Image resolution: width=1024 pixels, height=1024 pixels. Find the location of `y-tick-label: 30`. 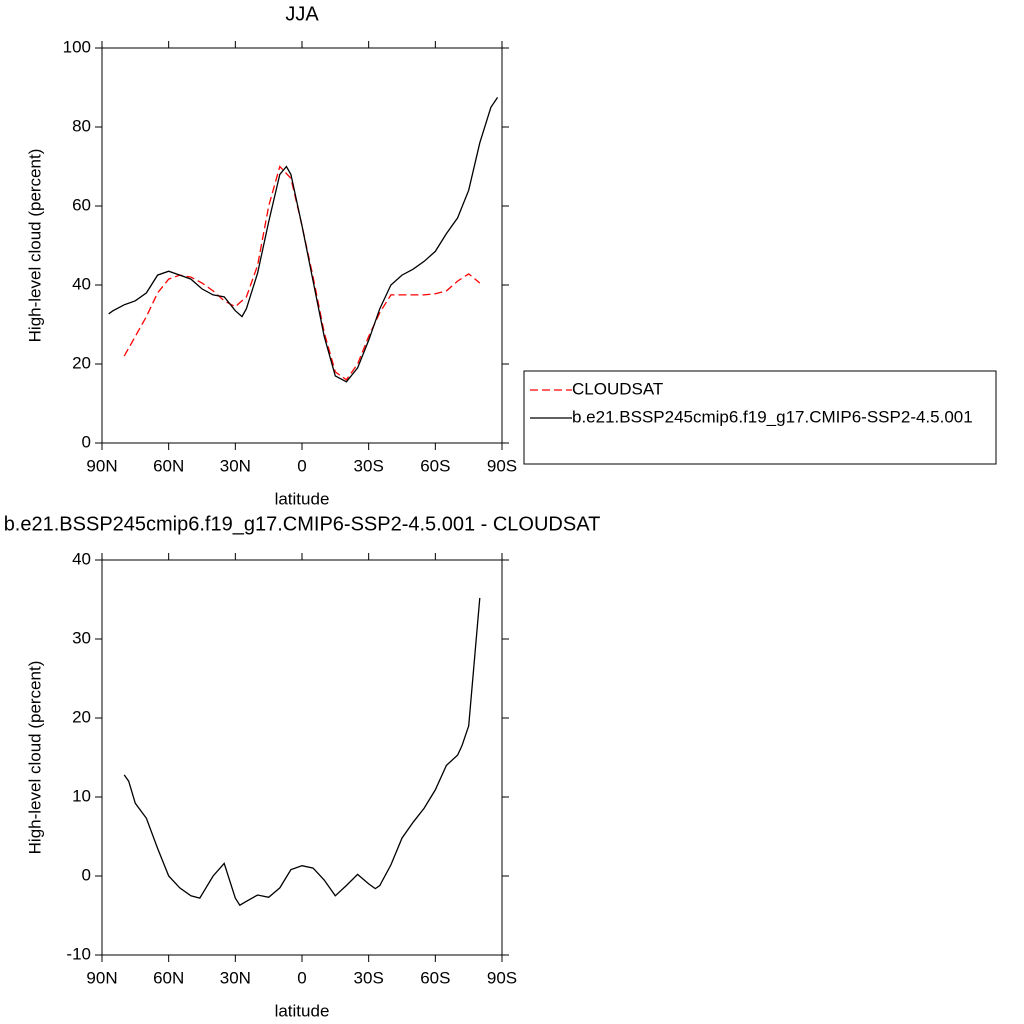

y-tick-label: 30 is located at coordinates (81, 637).